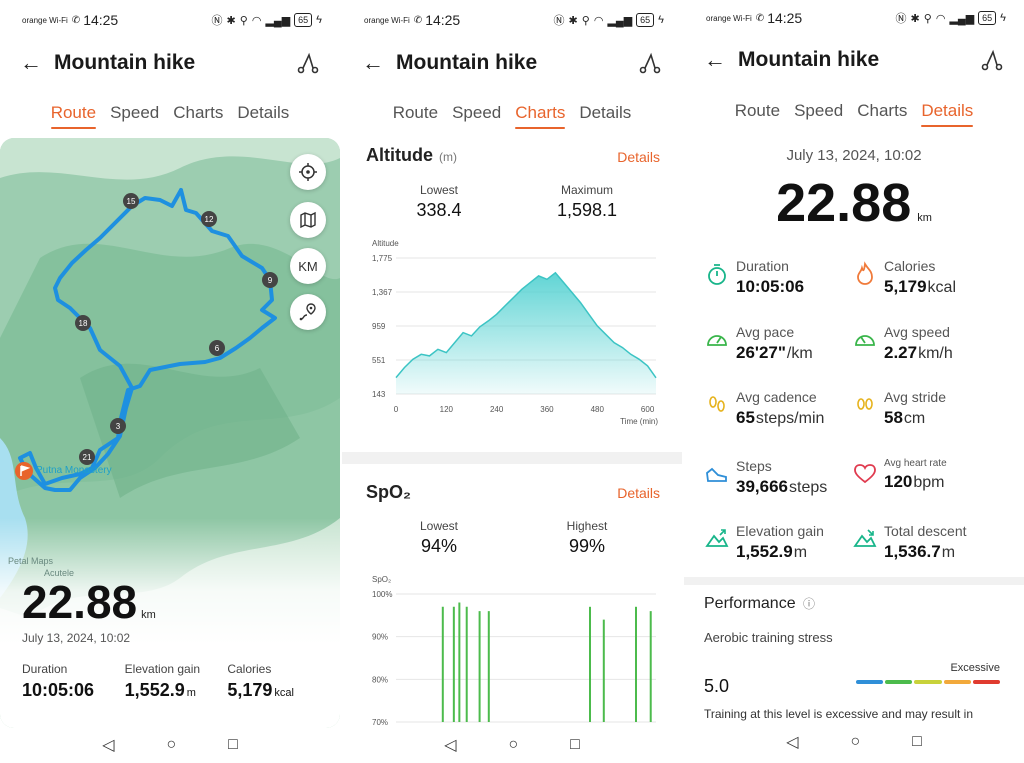  What do you see at coordinates (45, 20) in the screenshot?
I see `carrier-label: orange Wi-Fi` at bounding box center [45, 20].